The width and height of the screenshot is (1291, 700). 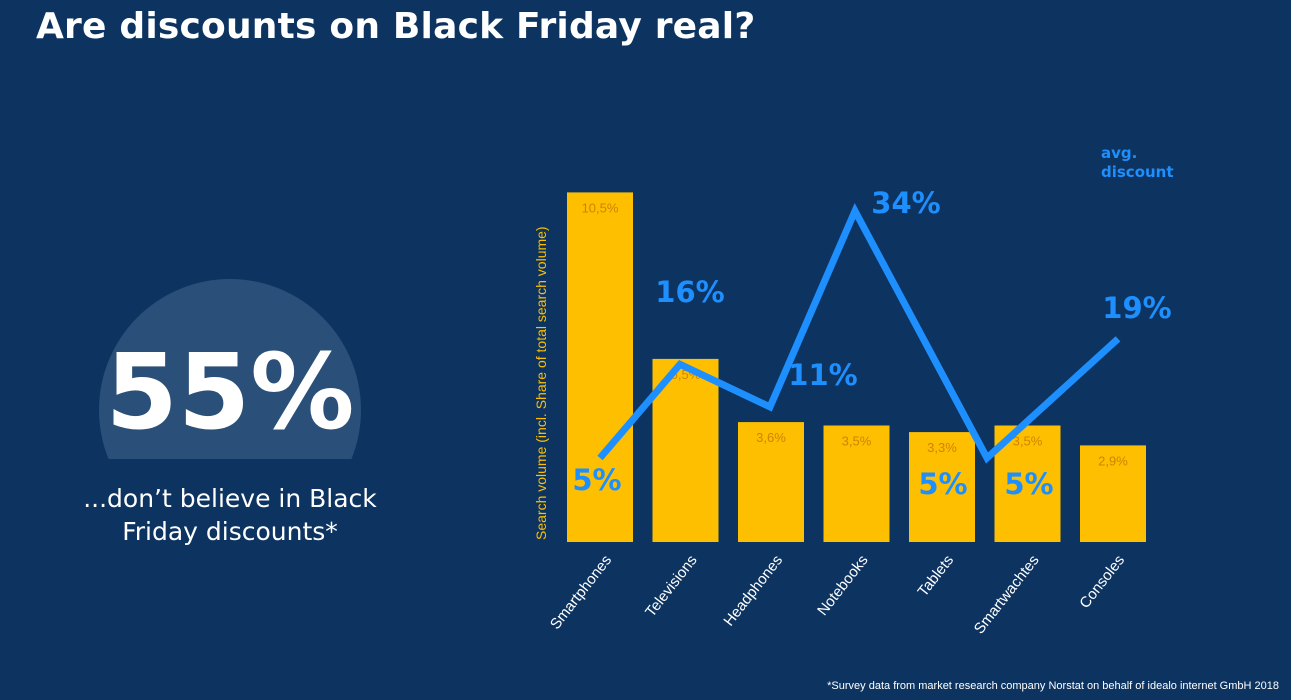 I want to click on page-title: Are discounts on Black Friday real?, so click(x=396, y=26).